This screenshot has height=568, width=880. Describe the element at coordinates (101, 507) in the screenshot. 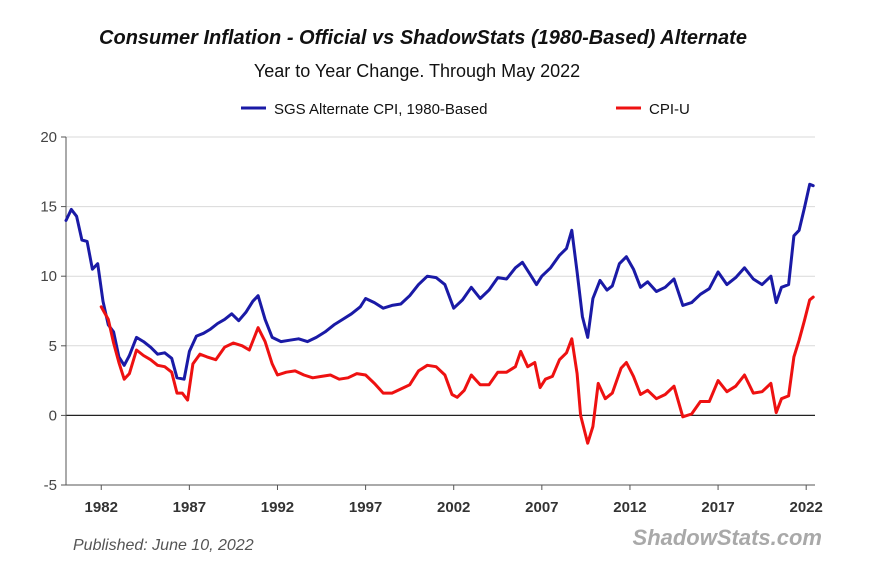

I see `x-tick-label: 1982` at that location.